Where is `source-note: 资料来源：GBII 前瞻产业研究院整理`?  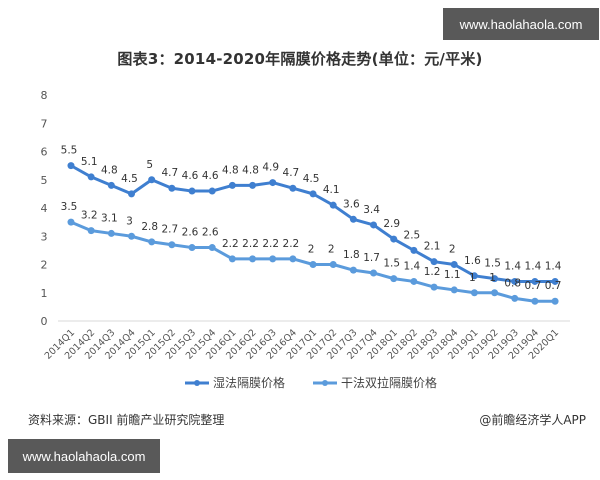 source-note: 资料来源：GBII 前瞻产业研究院整理 is located at coordinates (126, 420).